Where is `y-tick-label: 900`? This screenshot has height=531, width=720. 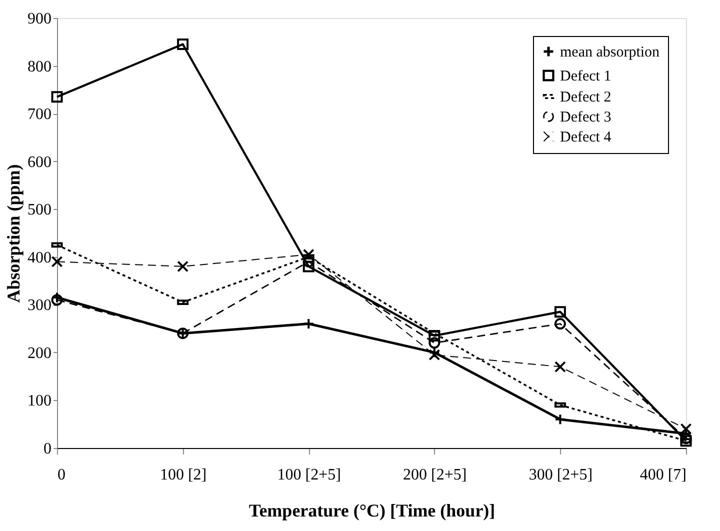 y-tick-label: 900 is located at coordinates (40, 19).